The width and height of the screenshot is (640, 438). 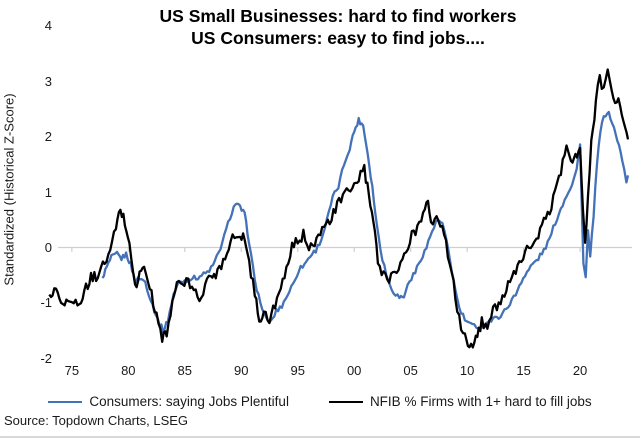 I want to click on y-tick-label: 2, so click(x=48, y=137).